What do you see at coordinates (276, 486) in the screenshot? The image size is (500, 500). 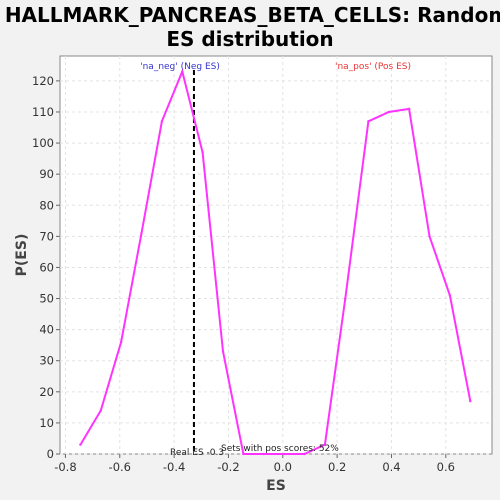 I see `x-axis-label: ES` at bounding box center [276, 486].